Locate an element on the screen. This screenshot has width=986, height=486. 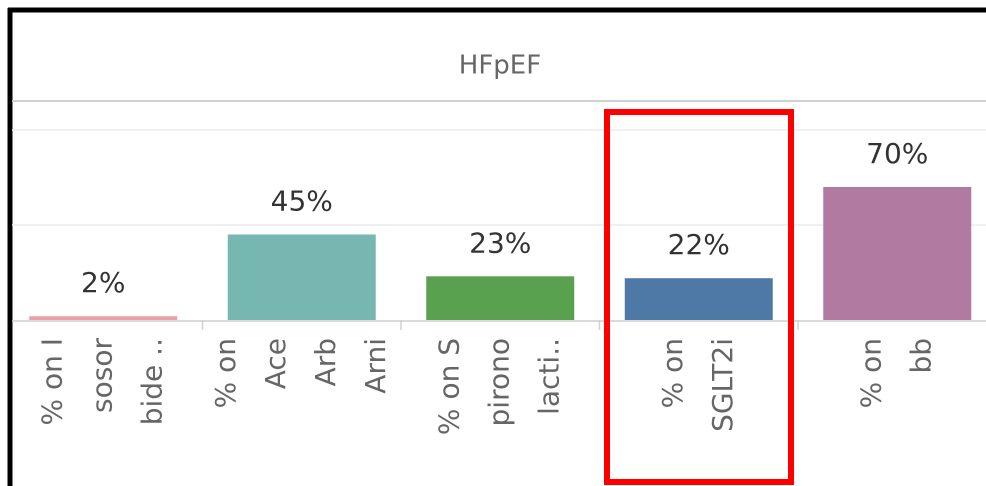
x-tick-label: bb is located at coordinates (920, 356).